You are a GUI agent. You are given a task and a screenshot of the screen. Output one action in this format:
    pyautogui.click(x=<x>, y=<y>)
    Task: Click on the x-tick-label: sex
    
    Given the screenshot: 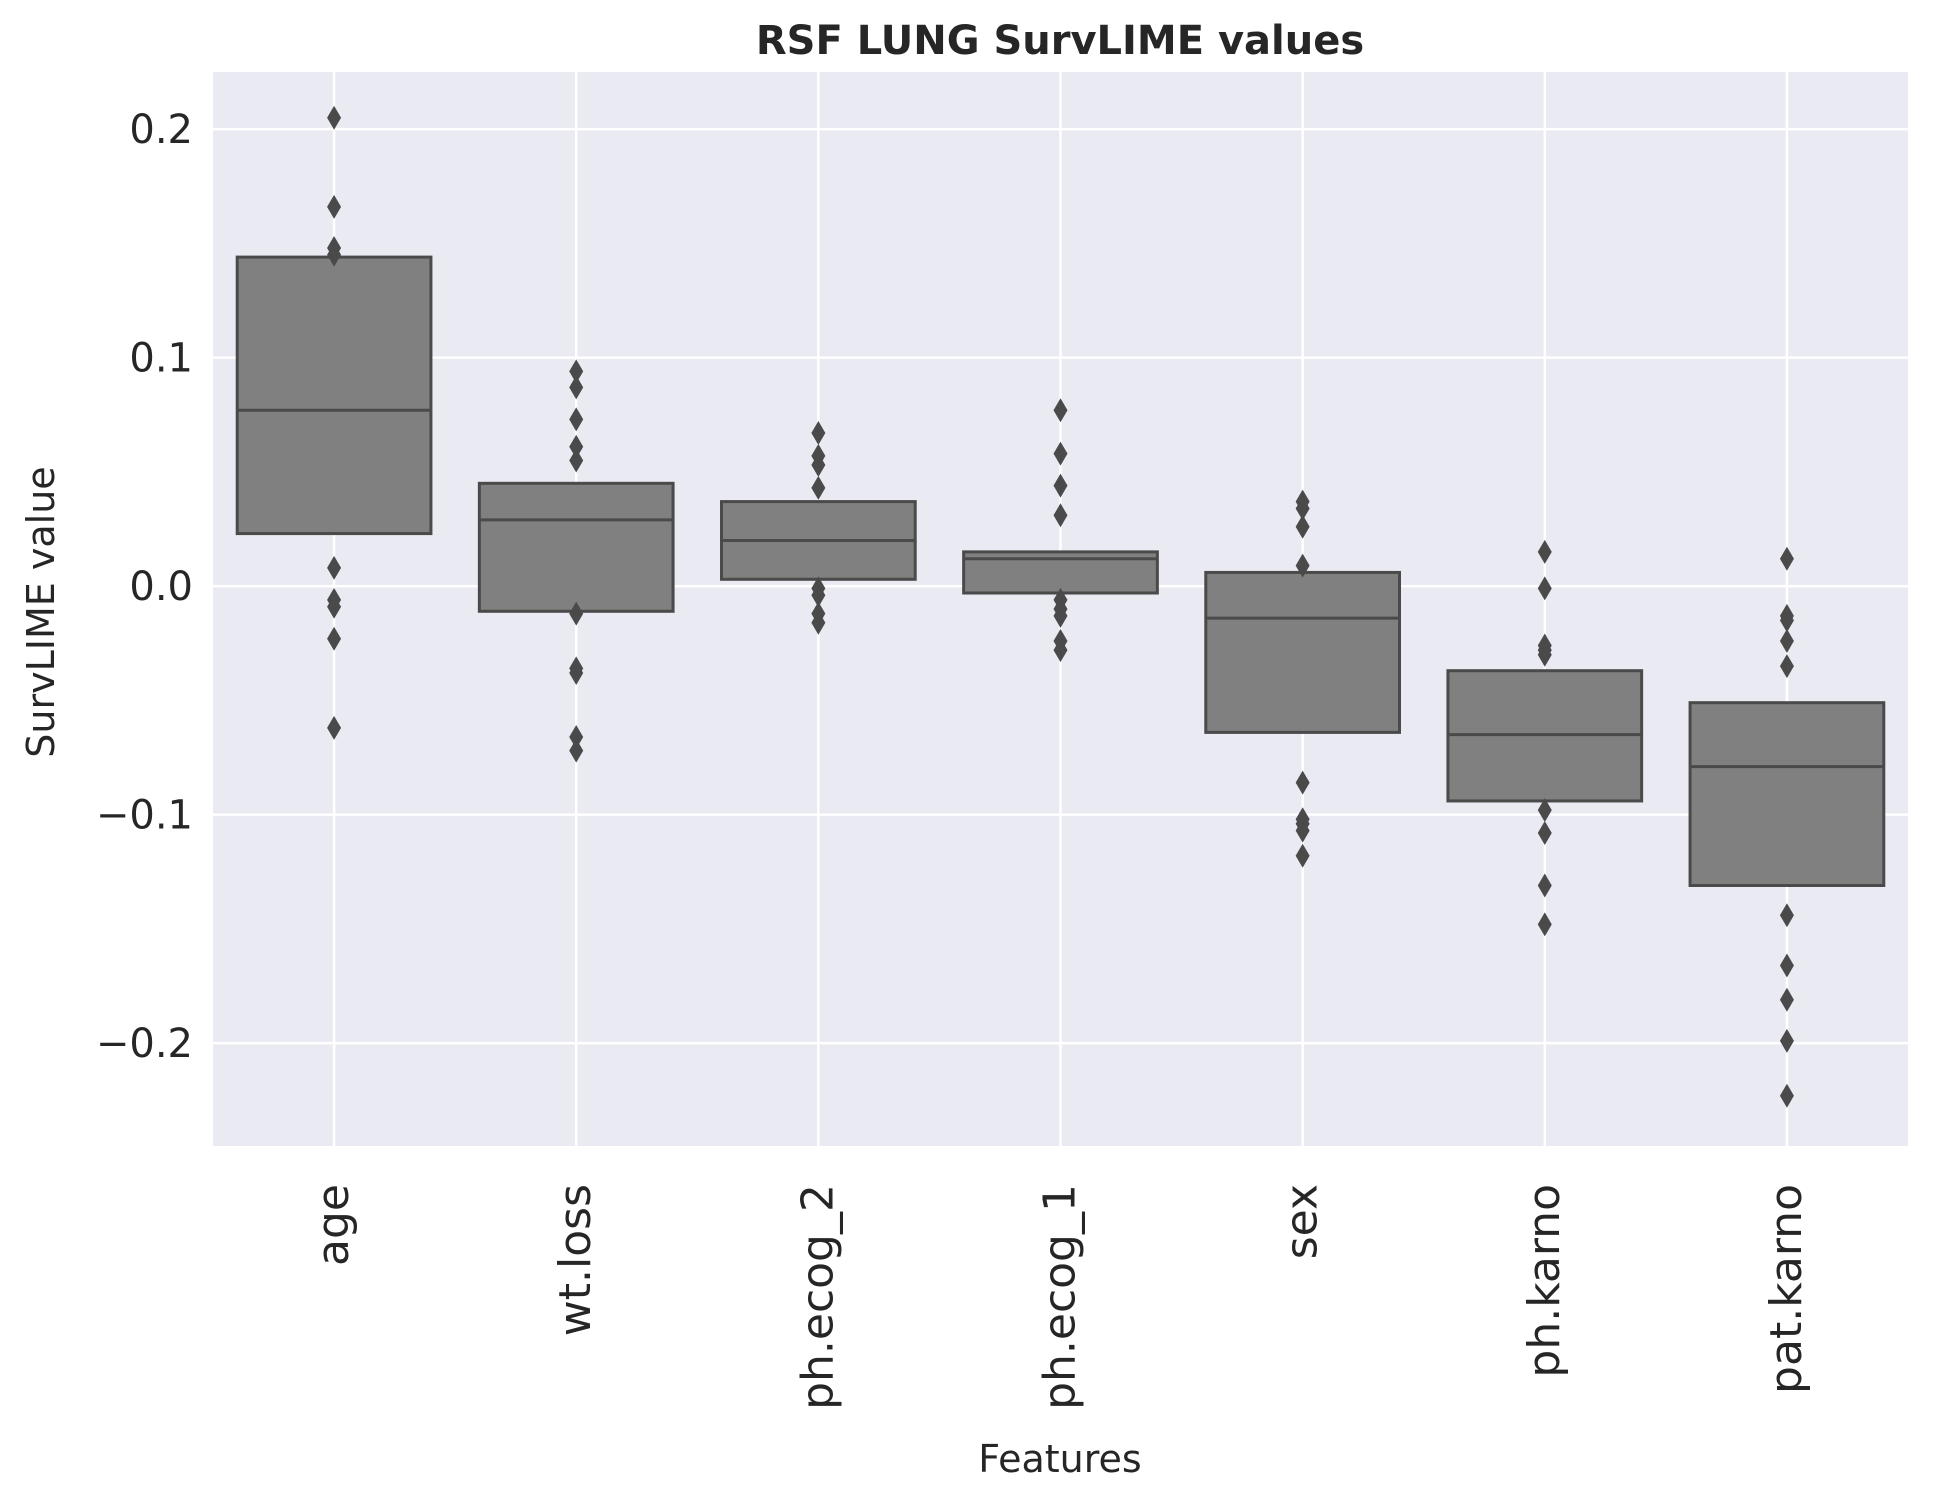 What is the action you would take?
    pyautogui.click(x=1302, y=1221)
    